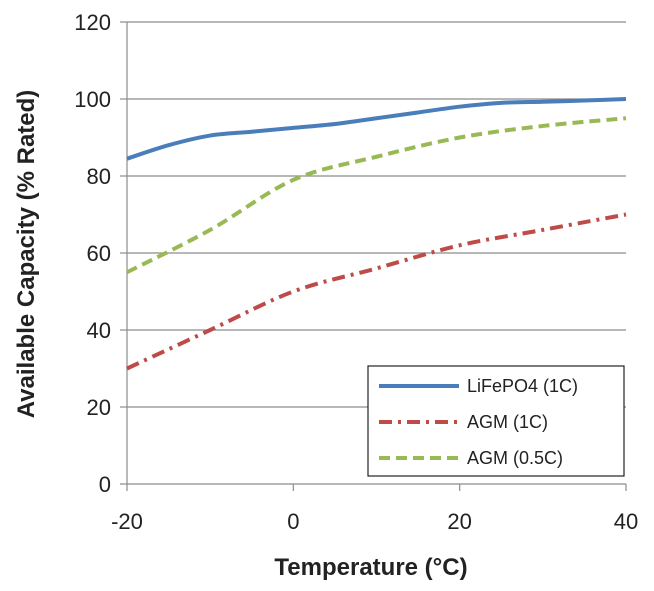 The width and height of the screenshot is (654, 591). Describe the element at coordinates (370, 567) in the screenshot. I see `x-axis-title: Temperature (°C)` at that location.